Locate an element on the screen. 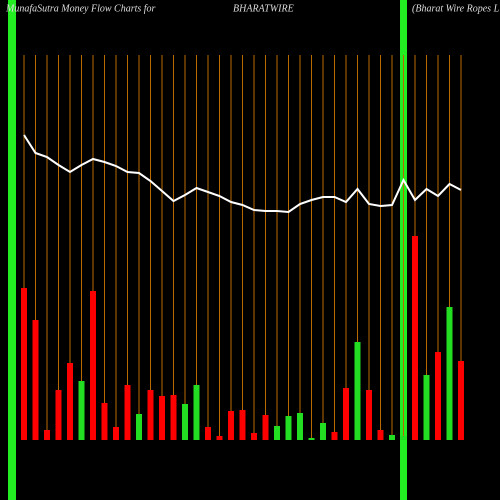 This screenshot has height=500, width=500. highlight-band is located at coordinates (12, 250).